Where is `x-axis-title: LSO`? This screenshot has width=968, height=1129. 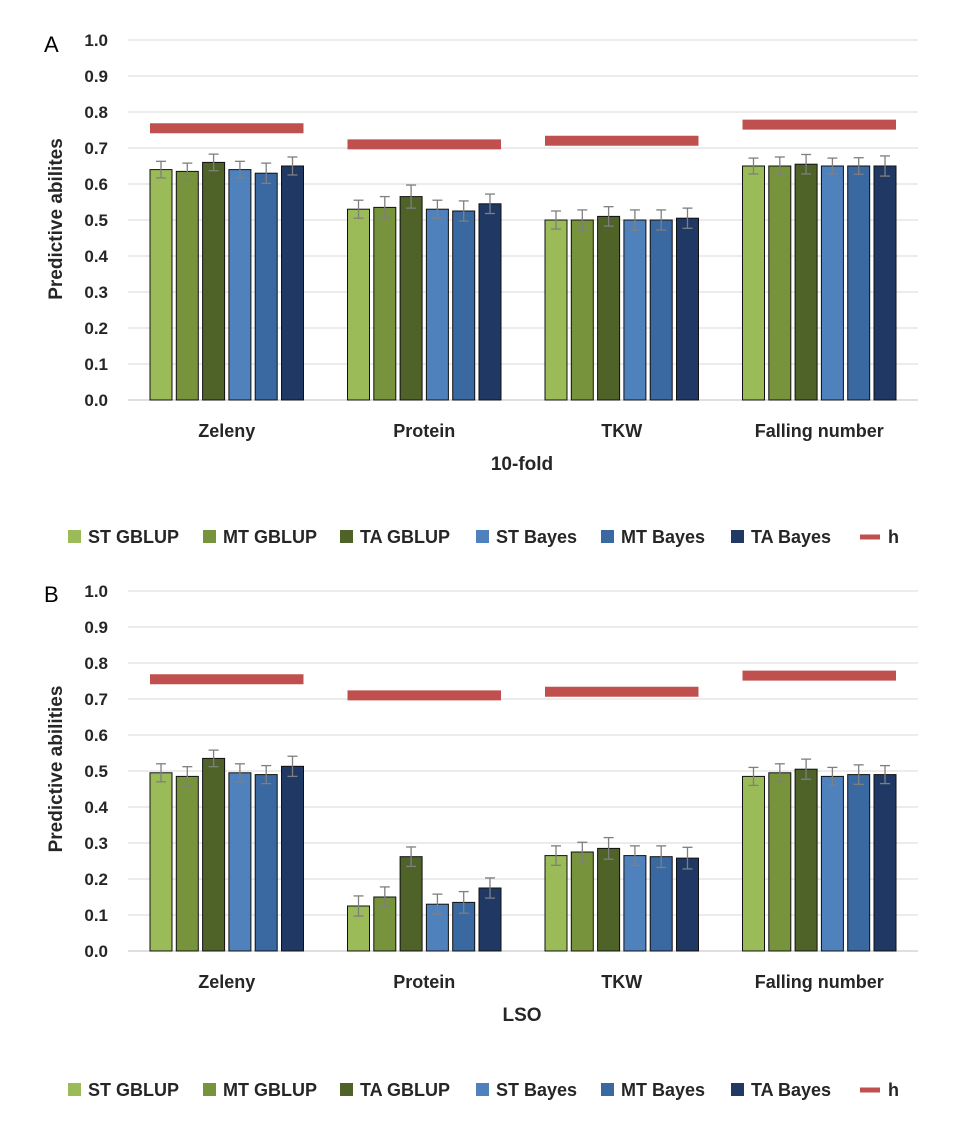 x-axis-title: LSO is located at coordinates (521, 1015).